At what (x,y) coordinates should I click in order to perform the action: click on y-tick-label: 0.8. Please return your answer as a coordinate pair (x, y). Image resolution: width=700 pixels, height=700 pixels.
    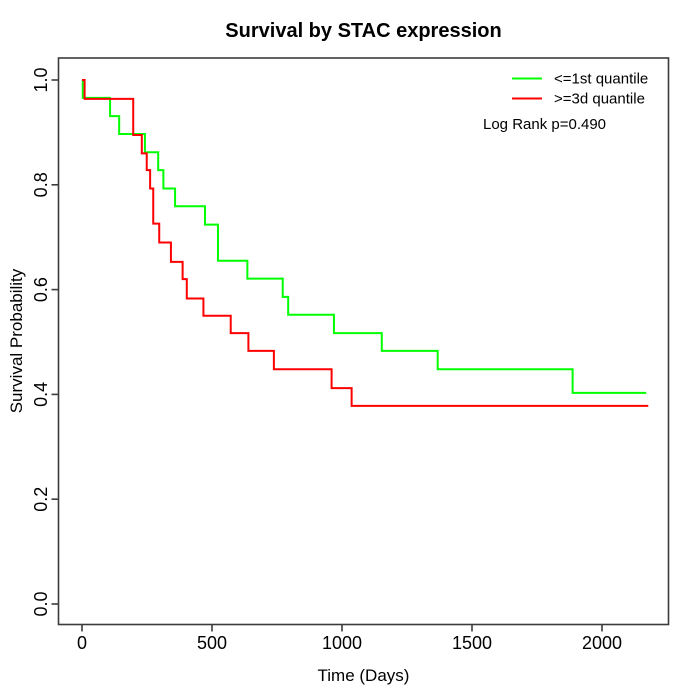
    Looking at the image, I should click on (41, 184).